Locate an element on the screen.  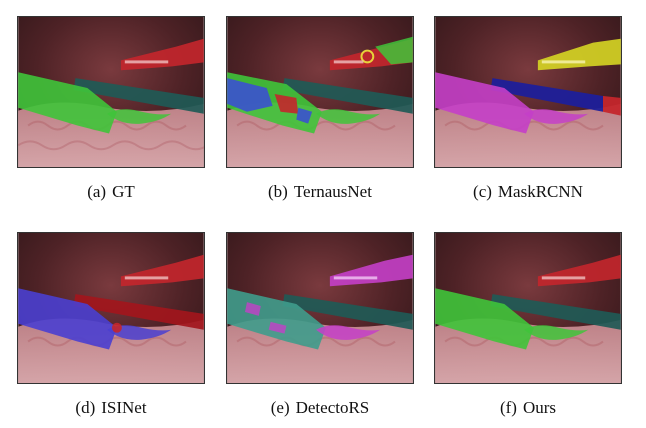
surgical-image-isinet is located at coordinates (111, 308).